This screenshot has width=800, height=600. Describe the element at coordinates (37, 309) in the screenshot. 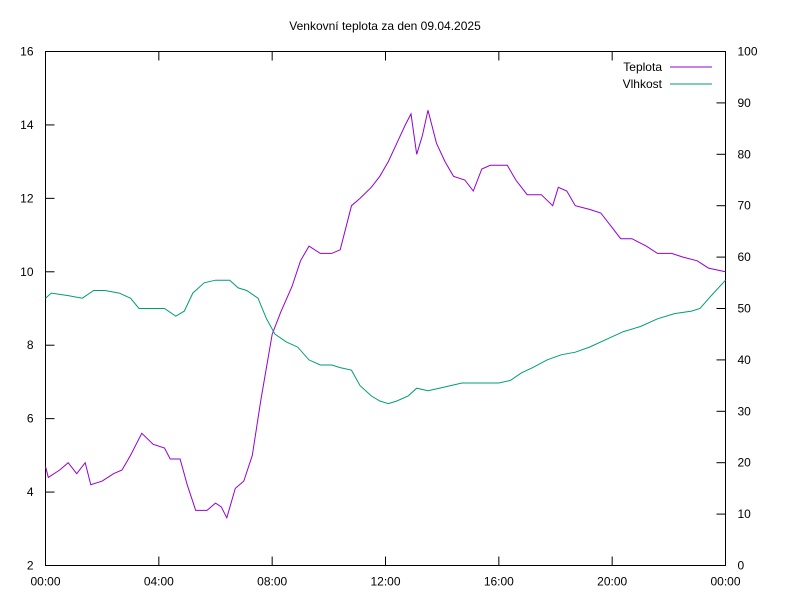

I see `y-axis-left: 2 4 6 8 10 12 14 16` at that location.